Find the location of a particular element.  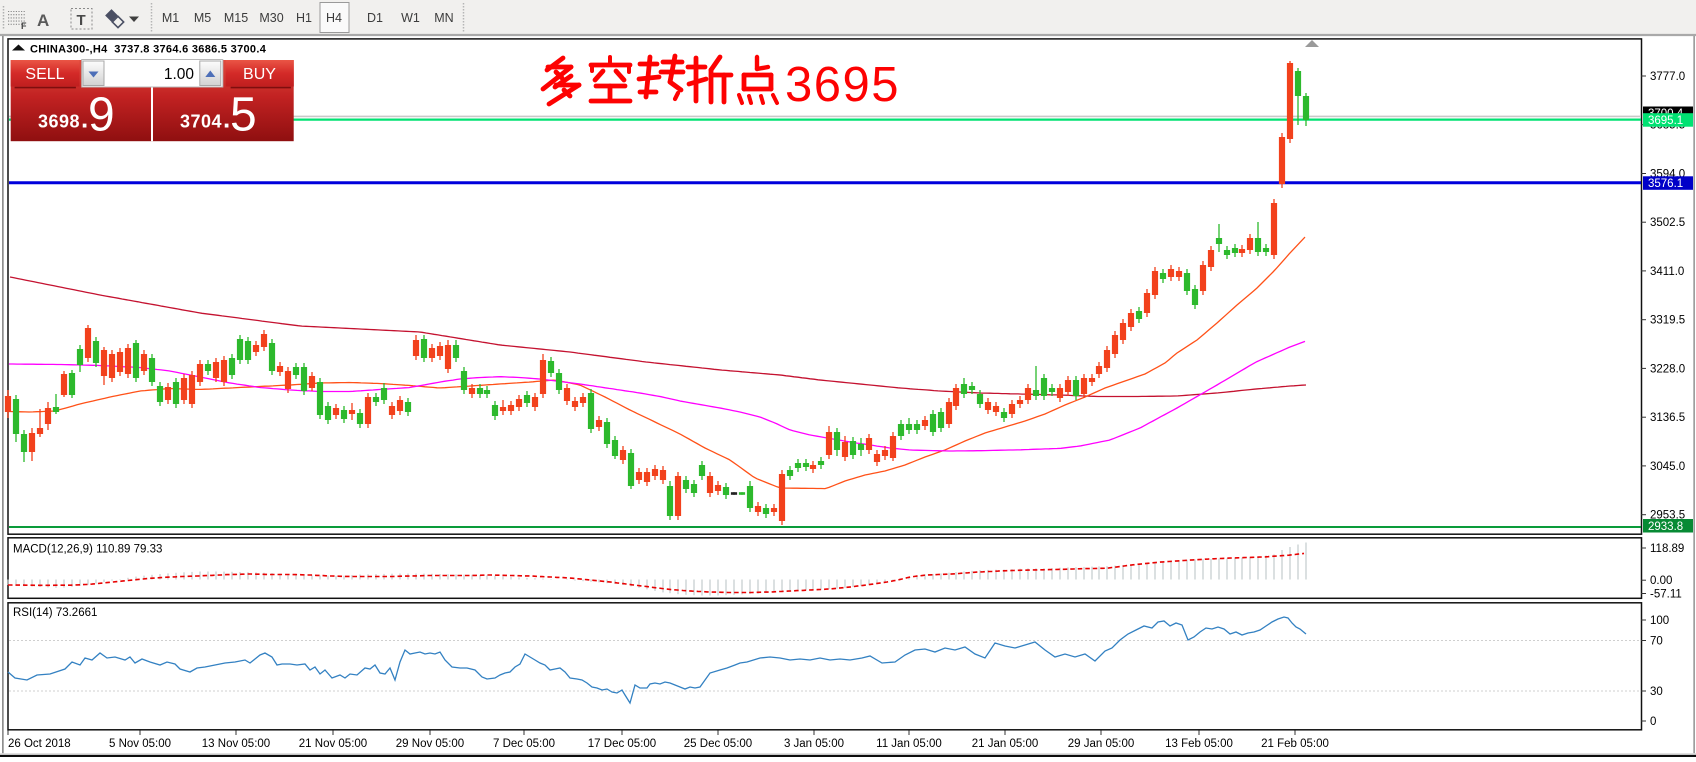

svg-text: 3704 is located at coordinates (201, 122).